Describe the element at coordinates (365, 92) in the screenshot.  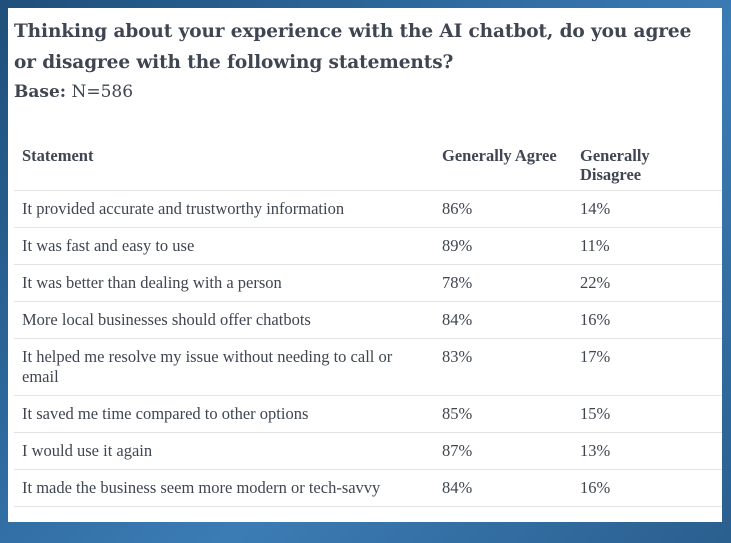
I see `base-line: Base: N=586` at that location.